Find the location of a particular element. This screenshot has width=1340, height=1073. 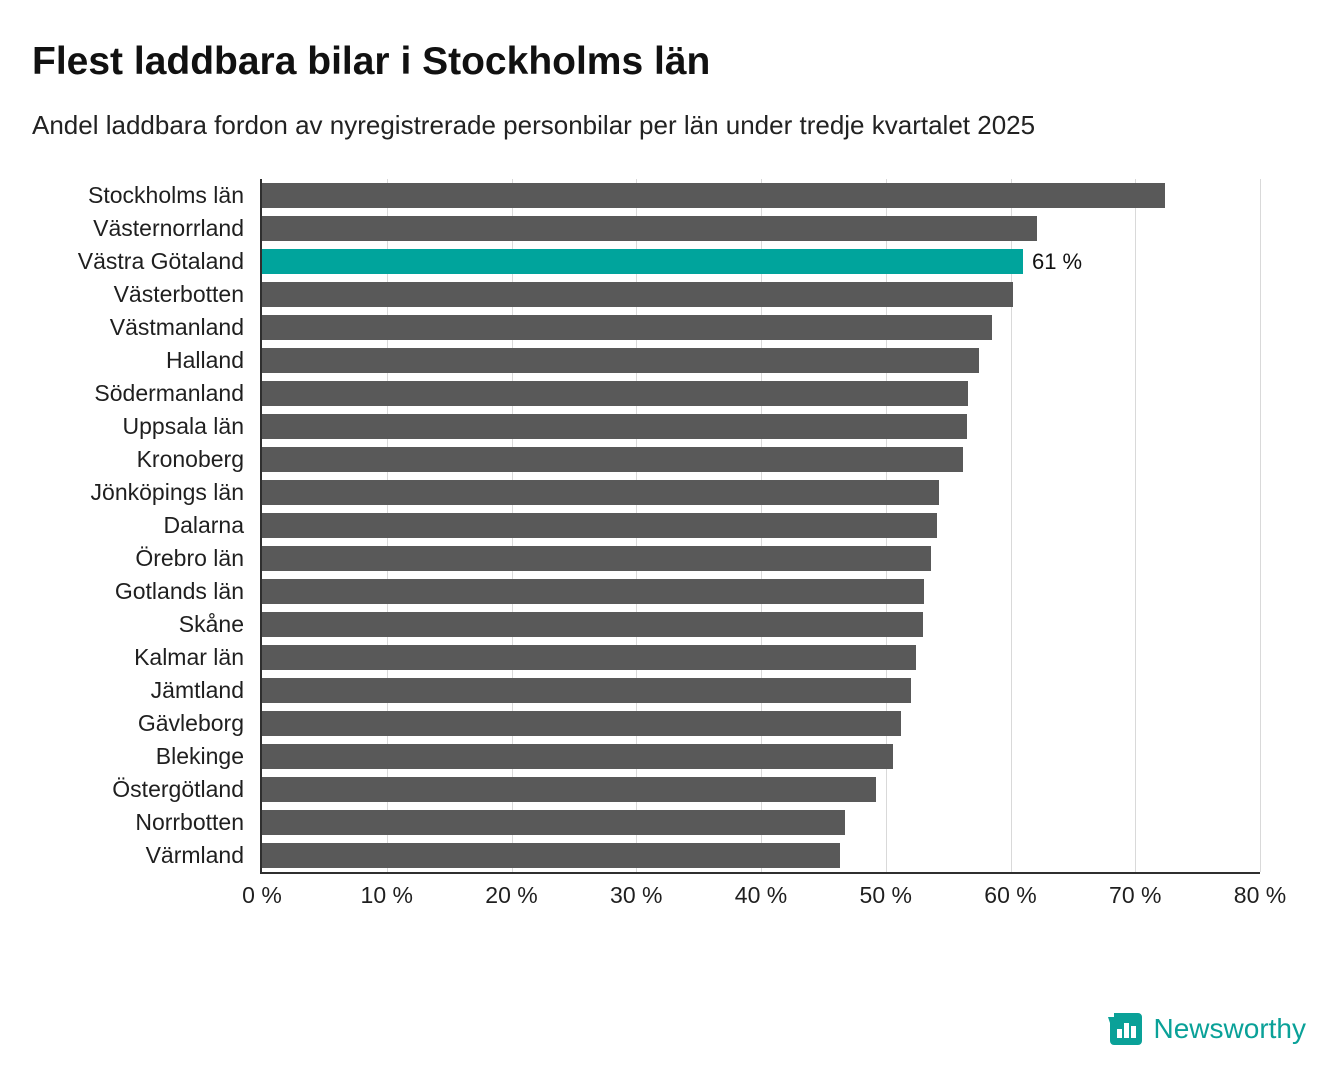

bar-row: 61 % is located at coordinates (761, 261).